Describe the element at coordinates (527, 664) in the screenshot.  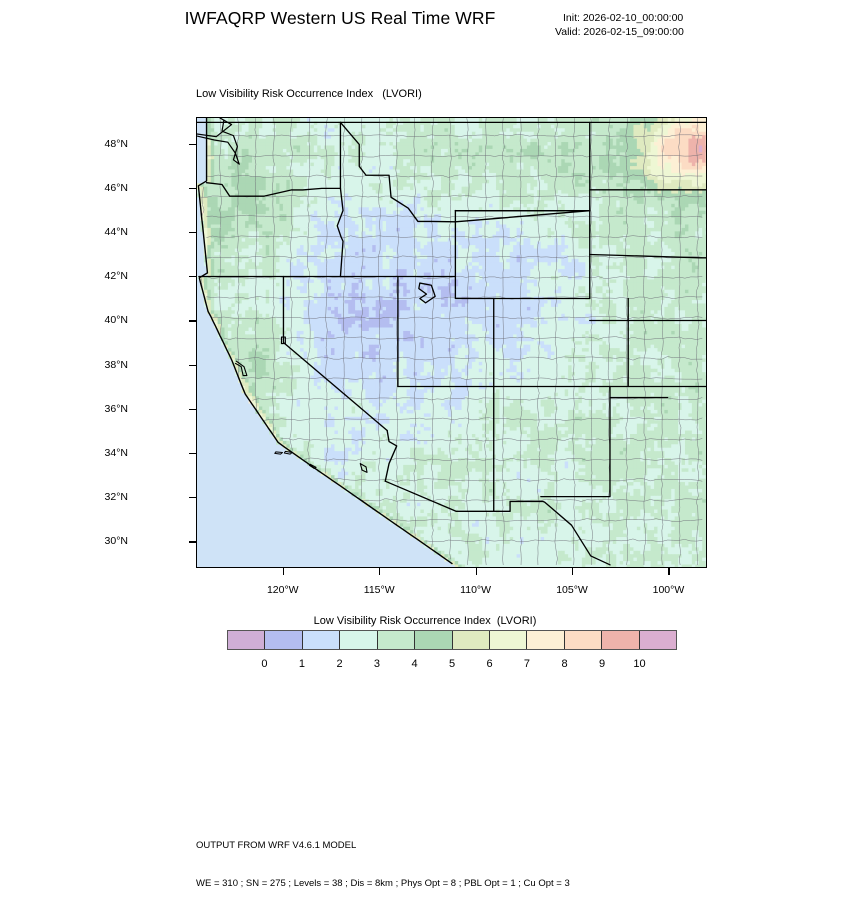
I see `colorbar-tick-label: 7` at that location.